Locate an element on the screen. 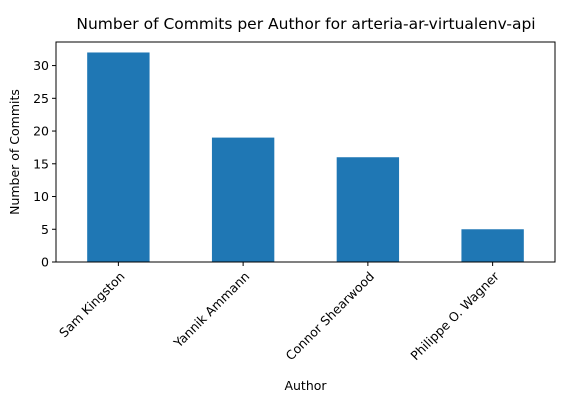  x-tick-label: Philippe O. Wagner is located at coordinates (454, 315).